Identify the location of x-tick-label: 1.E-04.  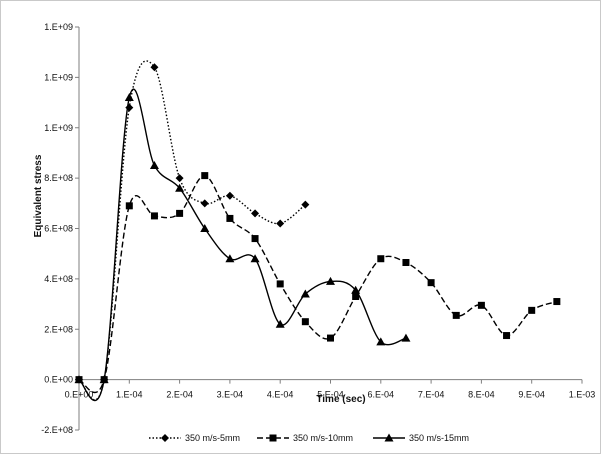
(129, 395).